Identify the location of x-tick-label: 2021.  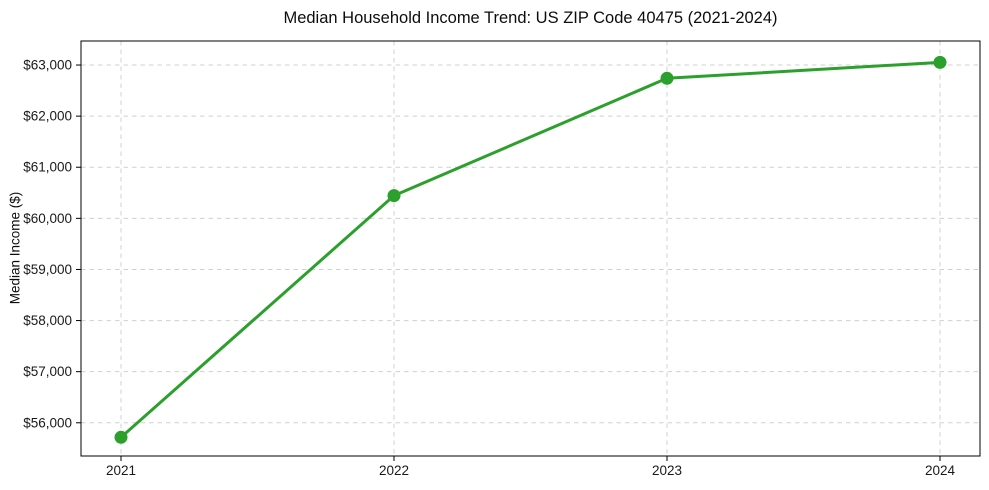
(121, 470).